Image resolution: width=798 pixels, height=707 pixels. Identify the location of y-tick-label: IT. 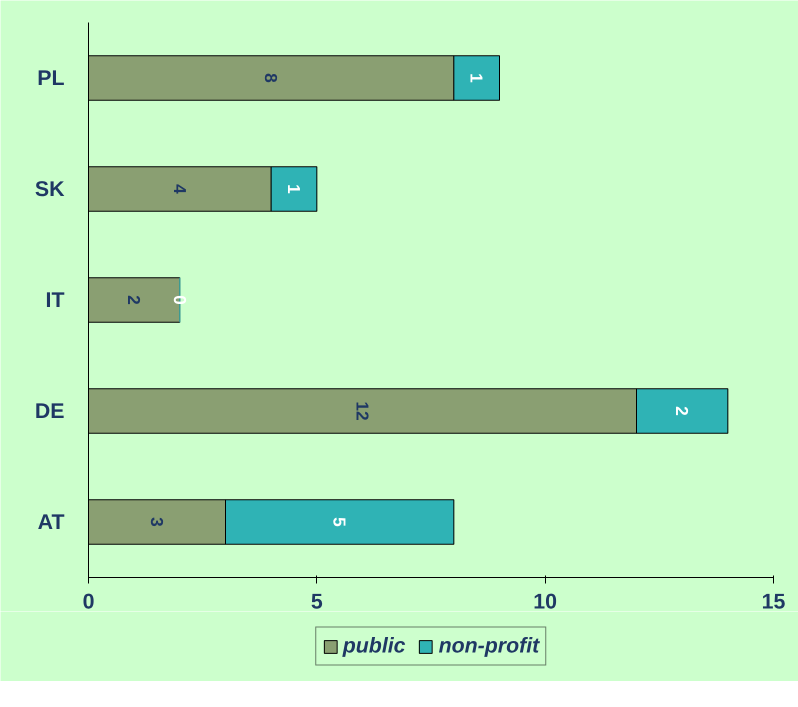
(55, 300).